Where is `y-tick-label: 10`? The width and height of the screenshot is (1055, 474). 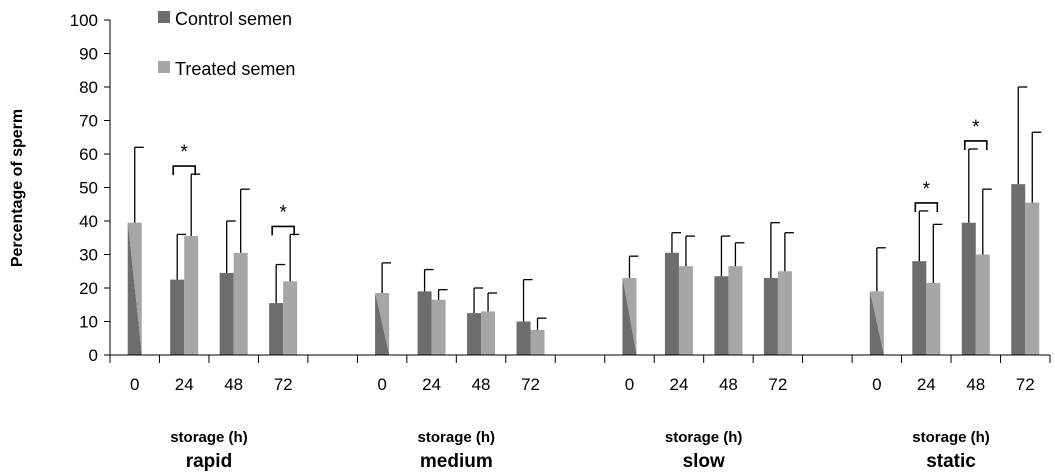 y-tick-label: 10 is located at coordinates (88, 322).